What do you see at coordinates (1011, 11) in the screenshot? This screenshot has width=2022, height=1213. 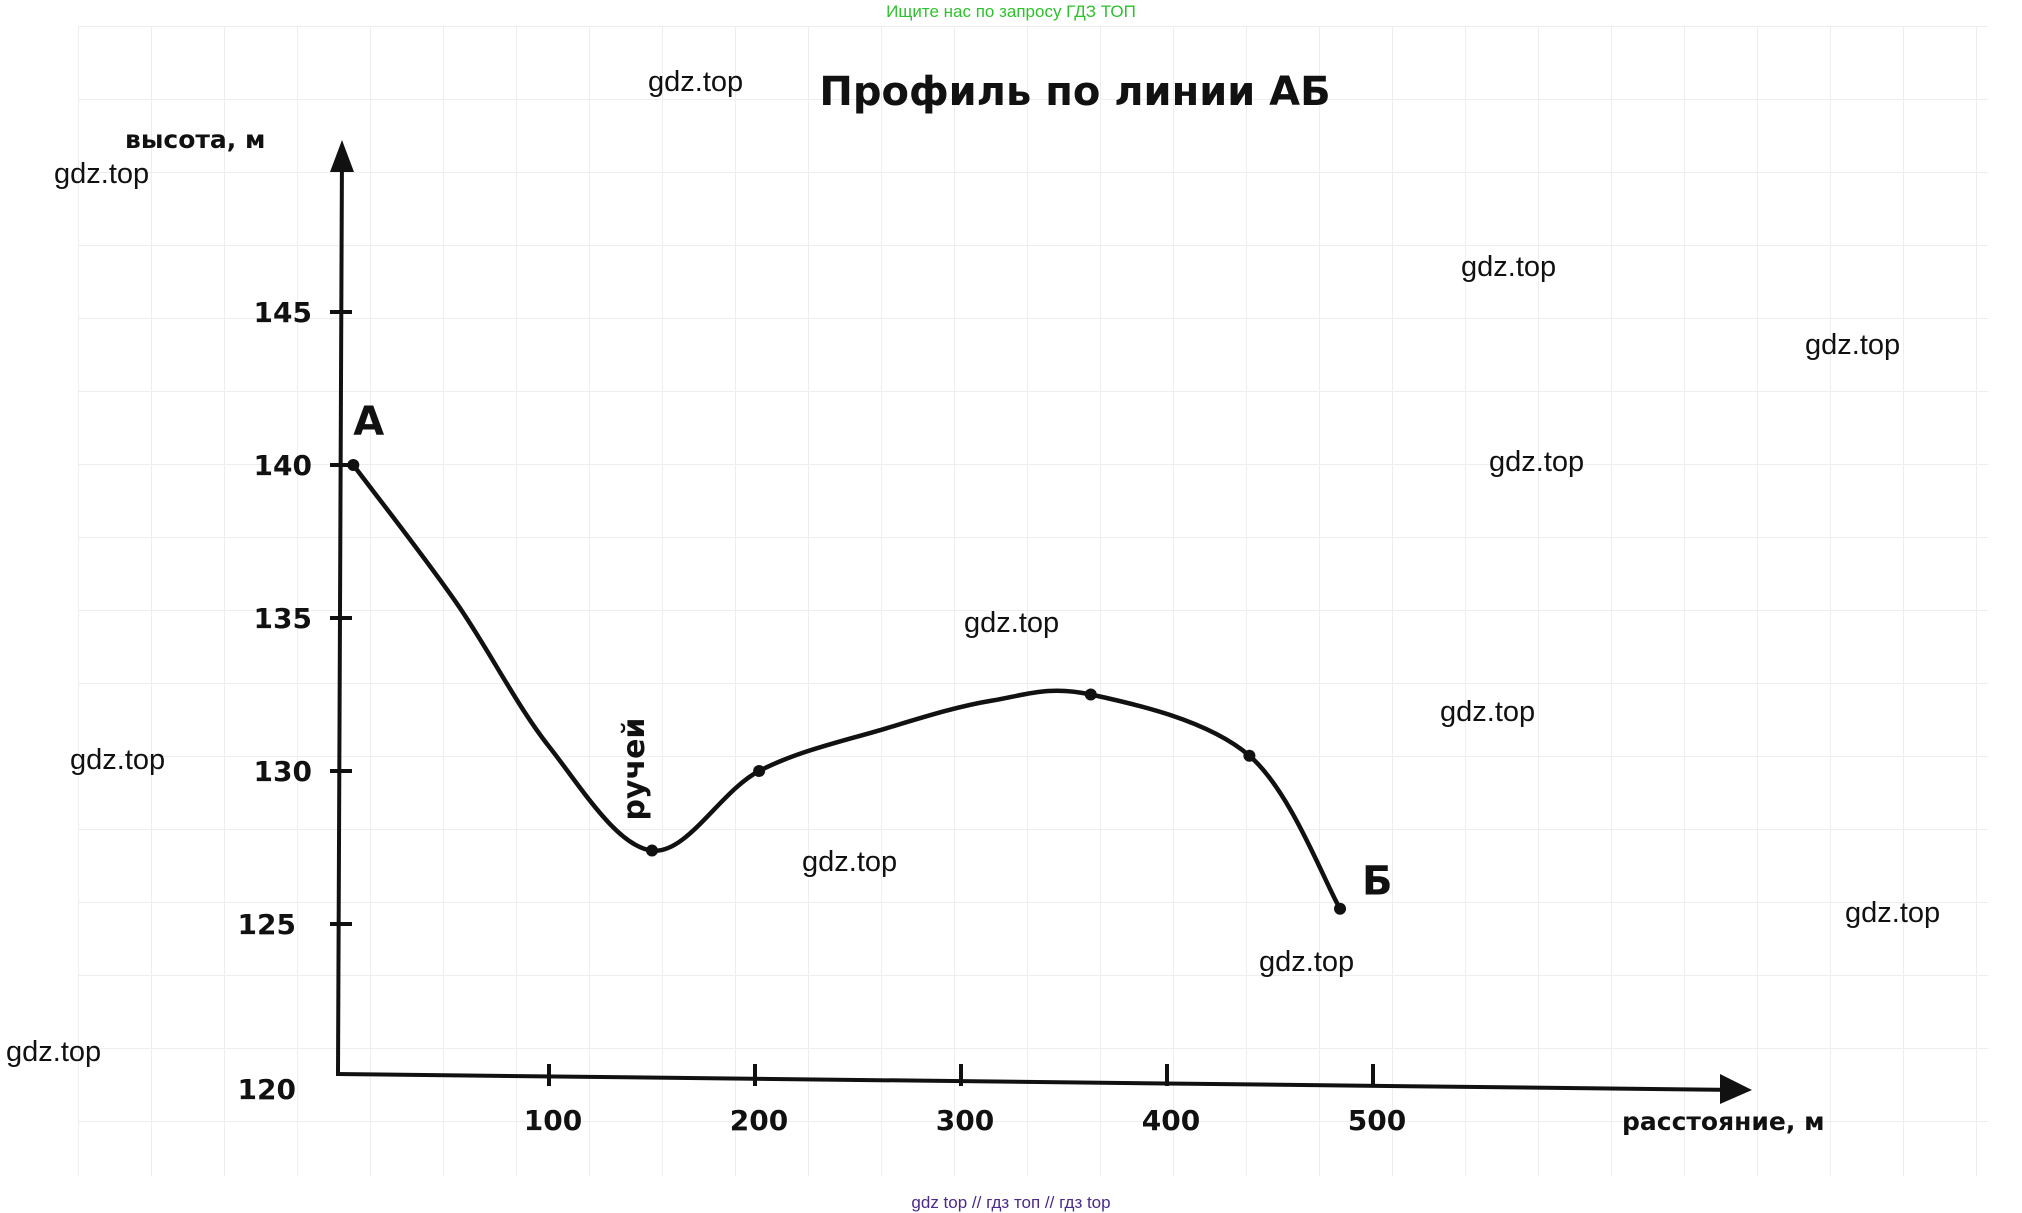 I see `search-banner: Ищите нас по запросу ГДЗ ТОП` at bounding box center [1011, 11].